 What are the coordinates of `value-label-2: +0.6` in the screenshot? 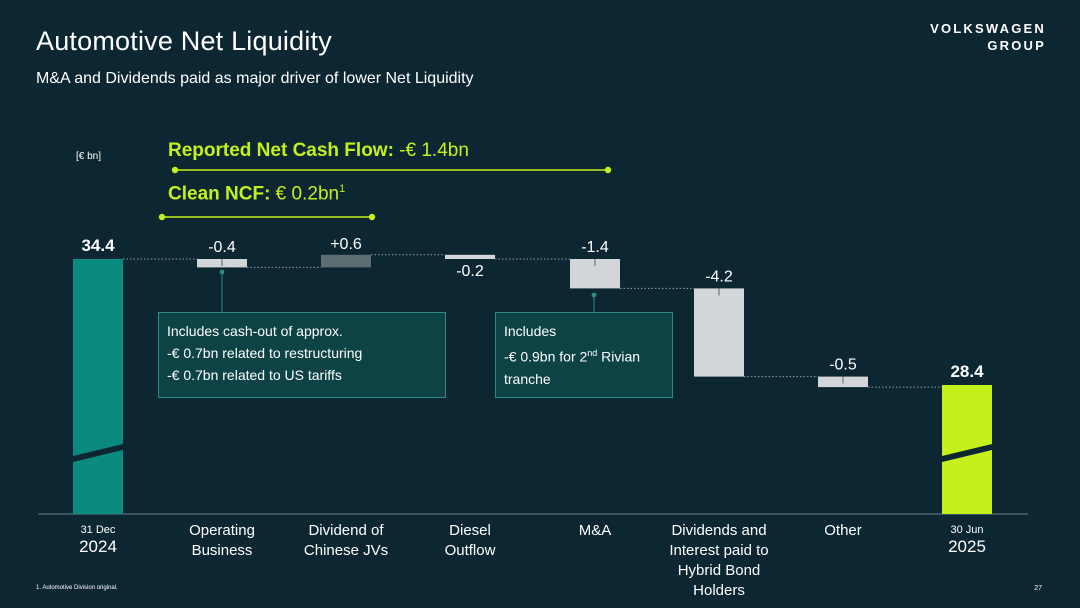 It's located at (346, 244).